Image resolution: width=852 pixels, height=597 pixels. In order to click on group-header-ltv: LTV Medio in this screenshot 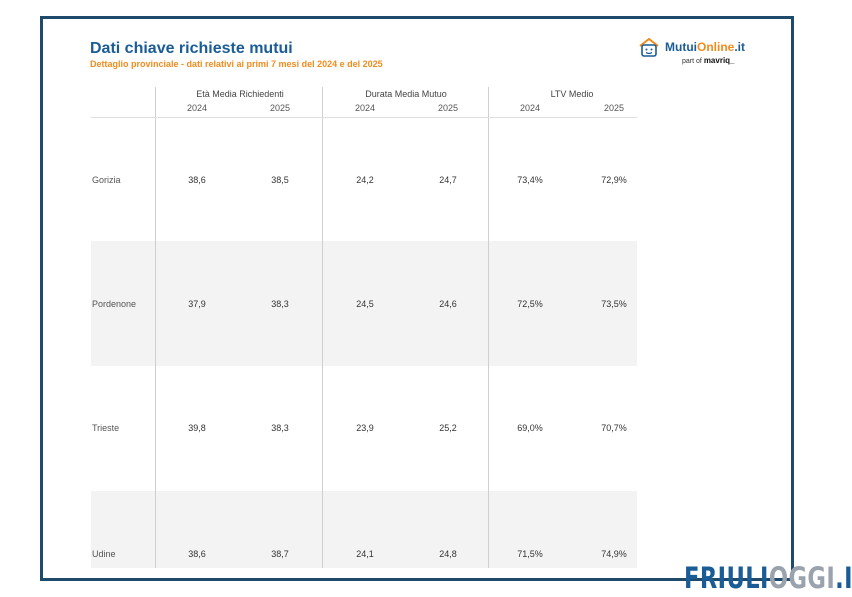, I will do `click(572, 94)`.